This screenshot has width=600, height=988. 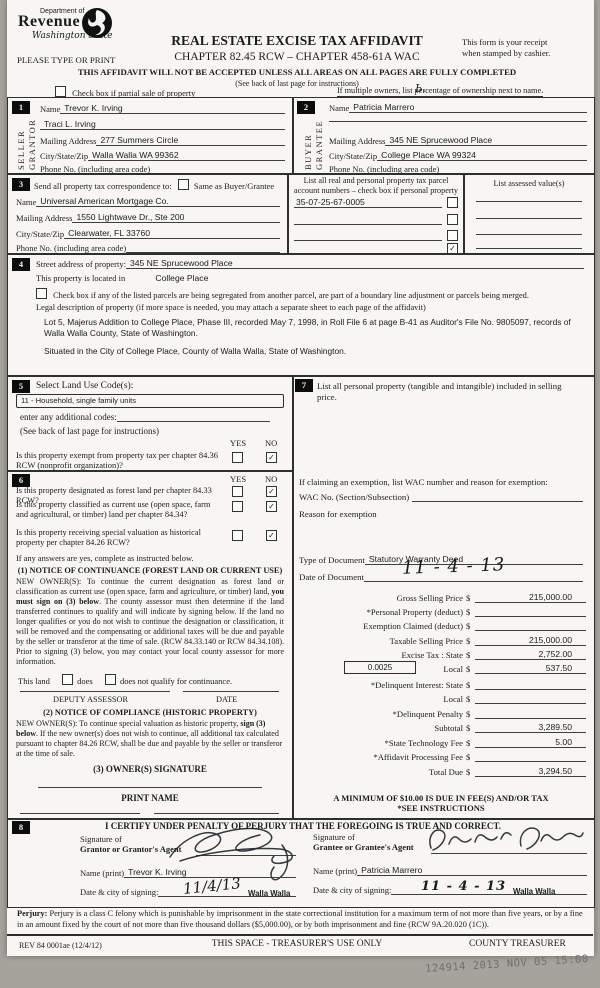 I want to click on parcel-row-1: 35-07-25-67-0005, so click(x=376, y=202).